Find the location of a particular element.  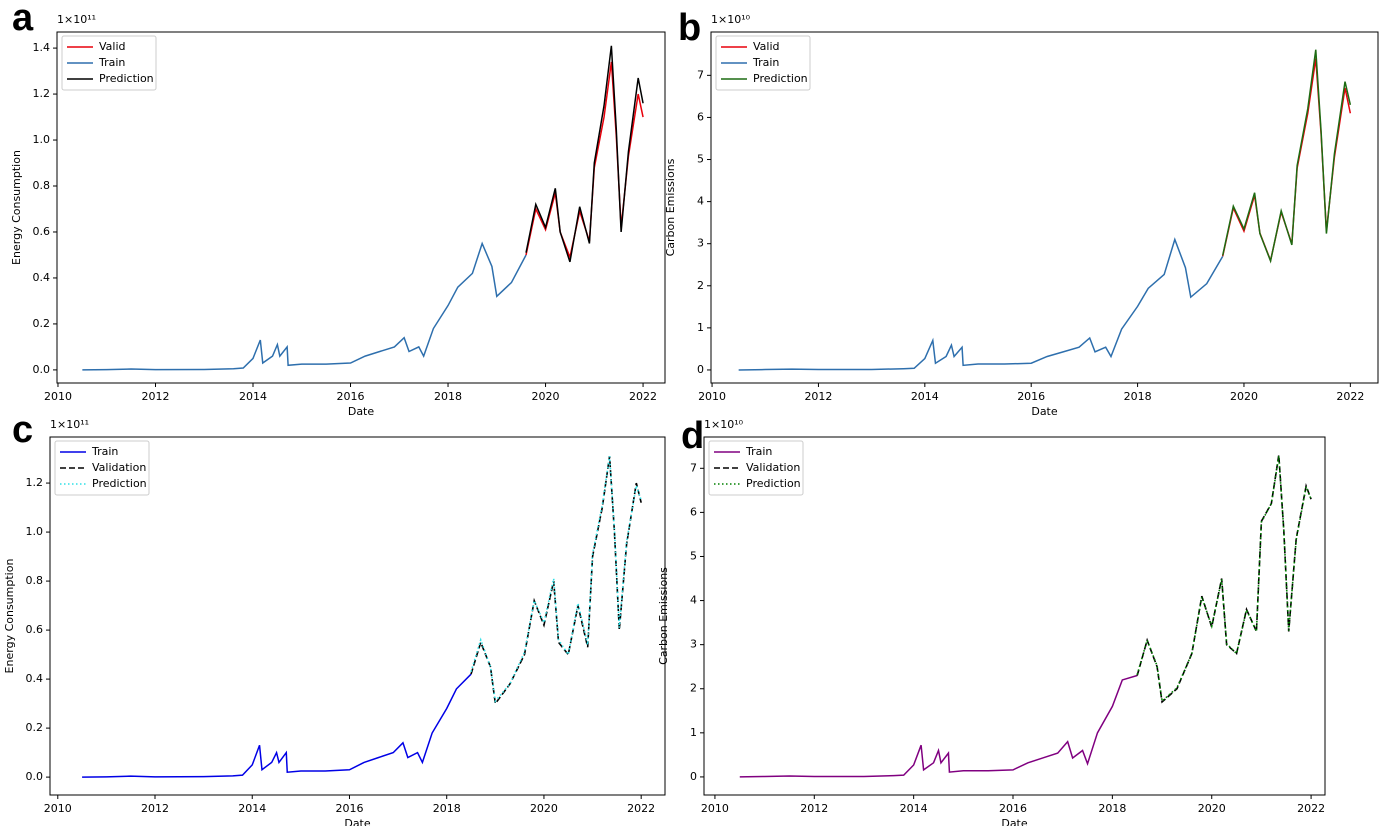

panel-letter: b is located at coordinates (689, 28).